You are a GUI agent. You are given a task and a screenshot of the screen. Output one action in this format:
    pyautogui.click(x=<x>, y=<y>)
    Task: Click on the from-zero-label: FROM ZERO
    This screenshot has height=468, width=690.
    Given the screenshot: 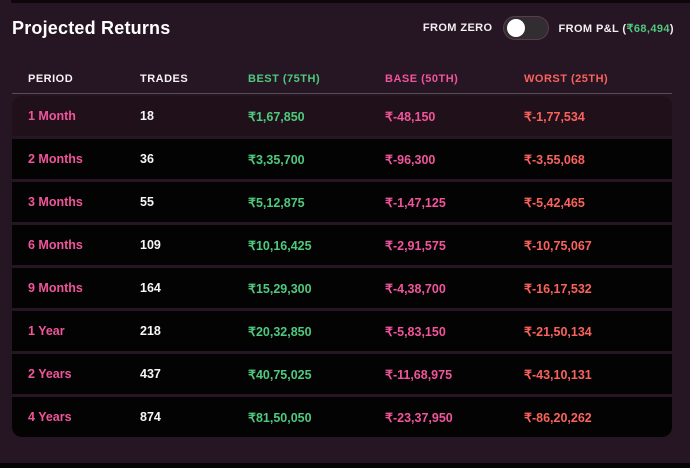 What is the action you would take?
    pyautogui.click(x=457, y=28)
    